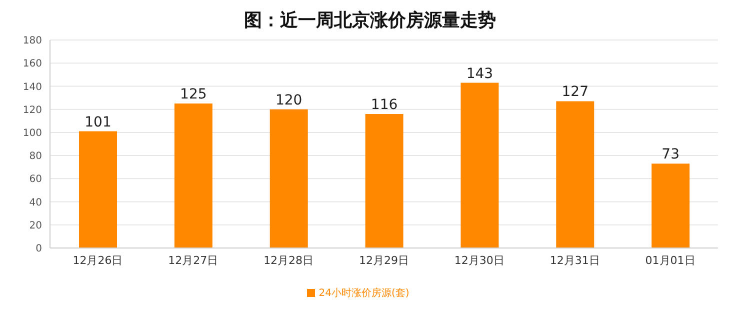 The height and width of the screenshot is (312, 740). Describe the element at coordinates (480, 74) in the screenshot. I see `data-label: 143` at that location.